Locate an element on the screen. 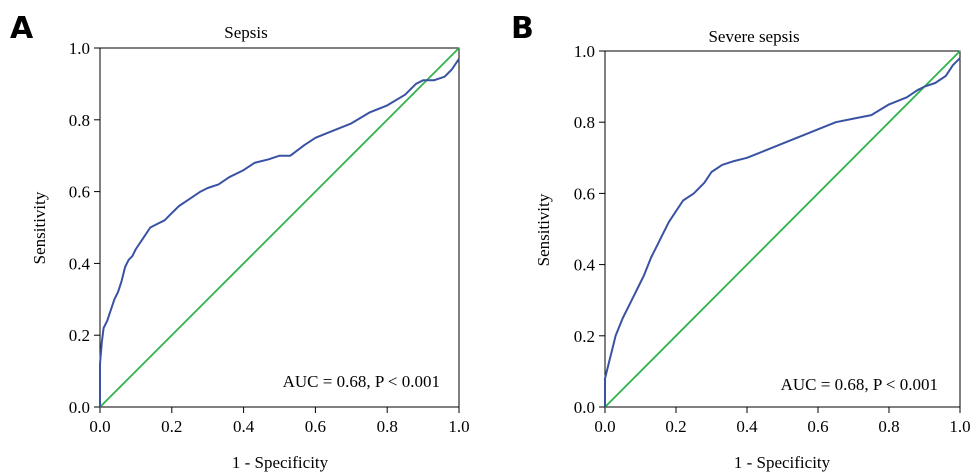 The width and height of the screenshot is (974, 474). x-tick-label-b-2: 0.4 is located at coordinates (747, 426).